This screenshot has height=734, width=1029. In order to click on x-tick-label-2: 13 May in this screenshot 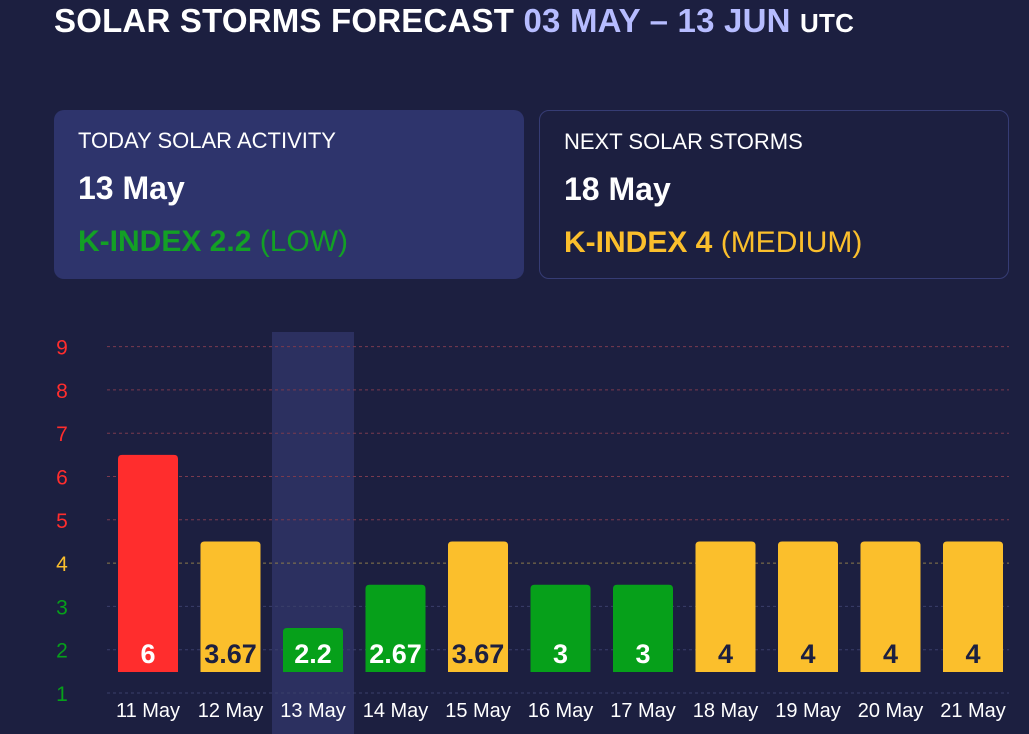, I will do `click(313, 711)`.